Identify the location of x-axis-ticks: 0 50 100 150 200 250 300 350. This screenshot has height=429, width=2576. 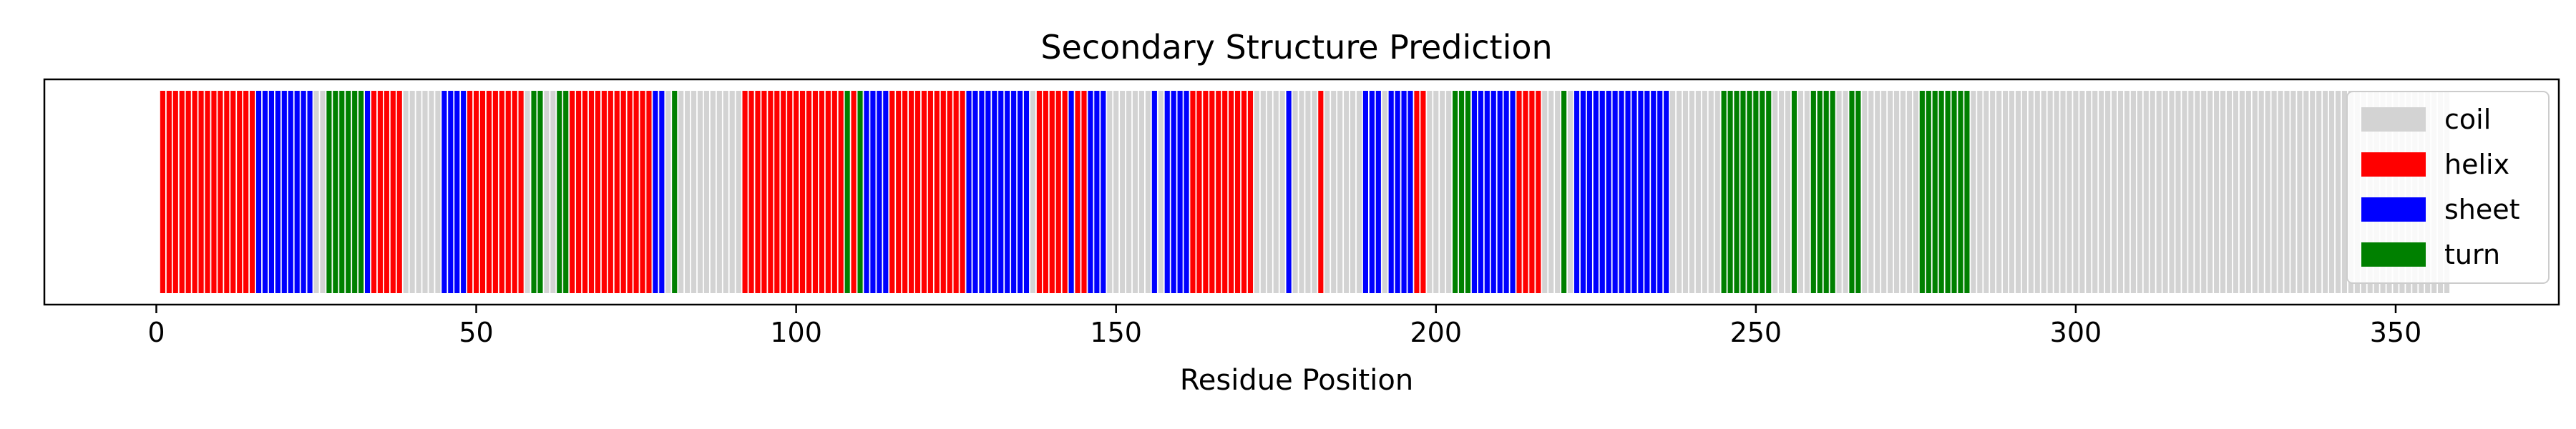
(1284, 326).